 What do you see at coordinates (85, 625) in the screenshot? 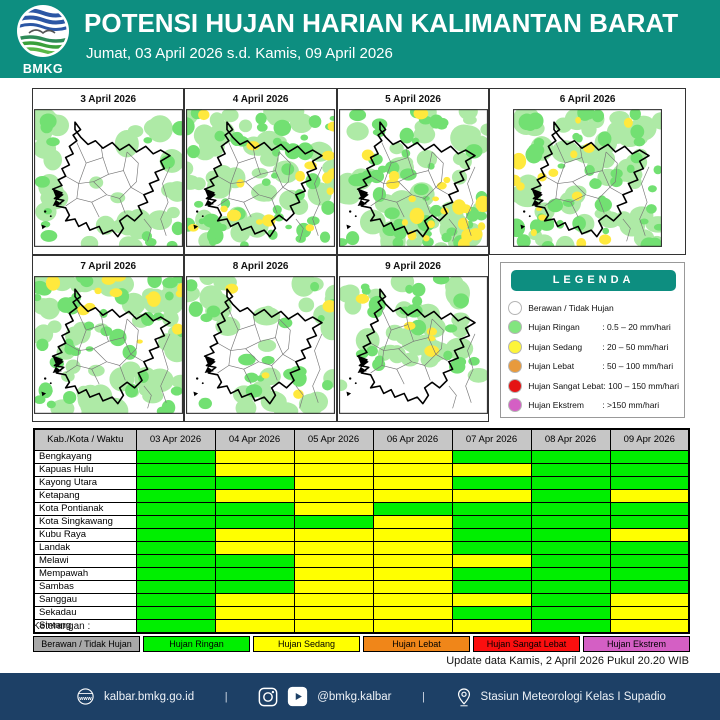
I see `city-name-cell: Sintang` at bounding box center [85, 625].